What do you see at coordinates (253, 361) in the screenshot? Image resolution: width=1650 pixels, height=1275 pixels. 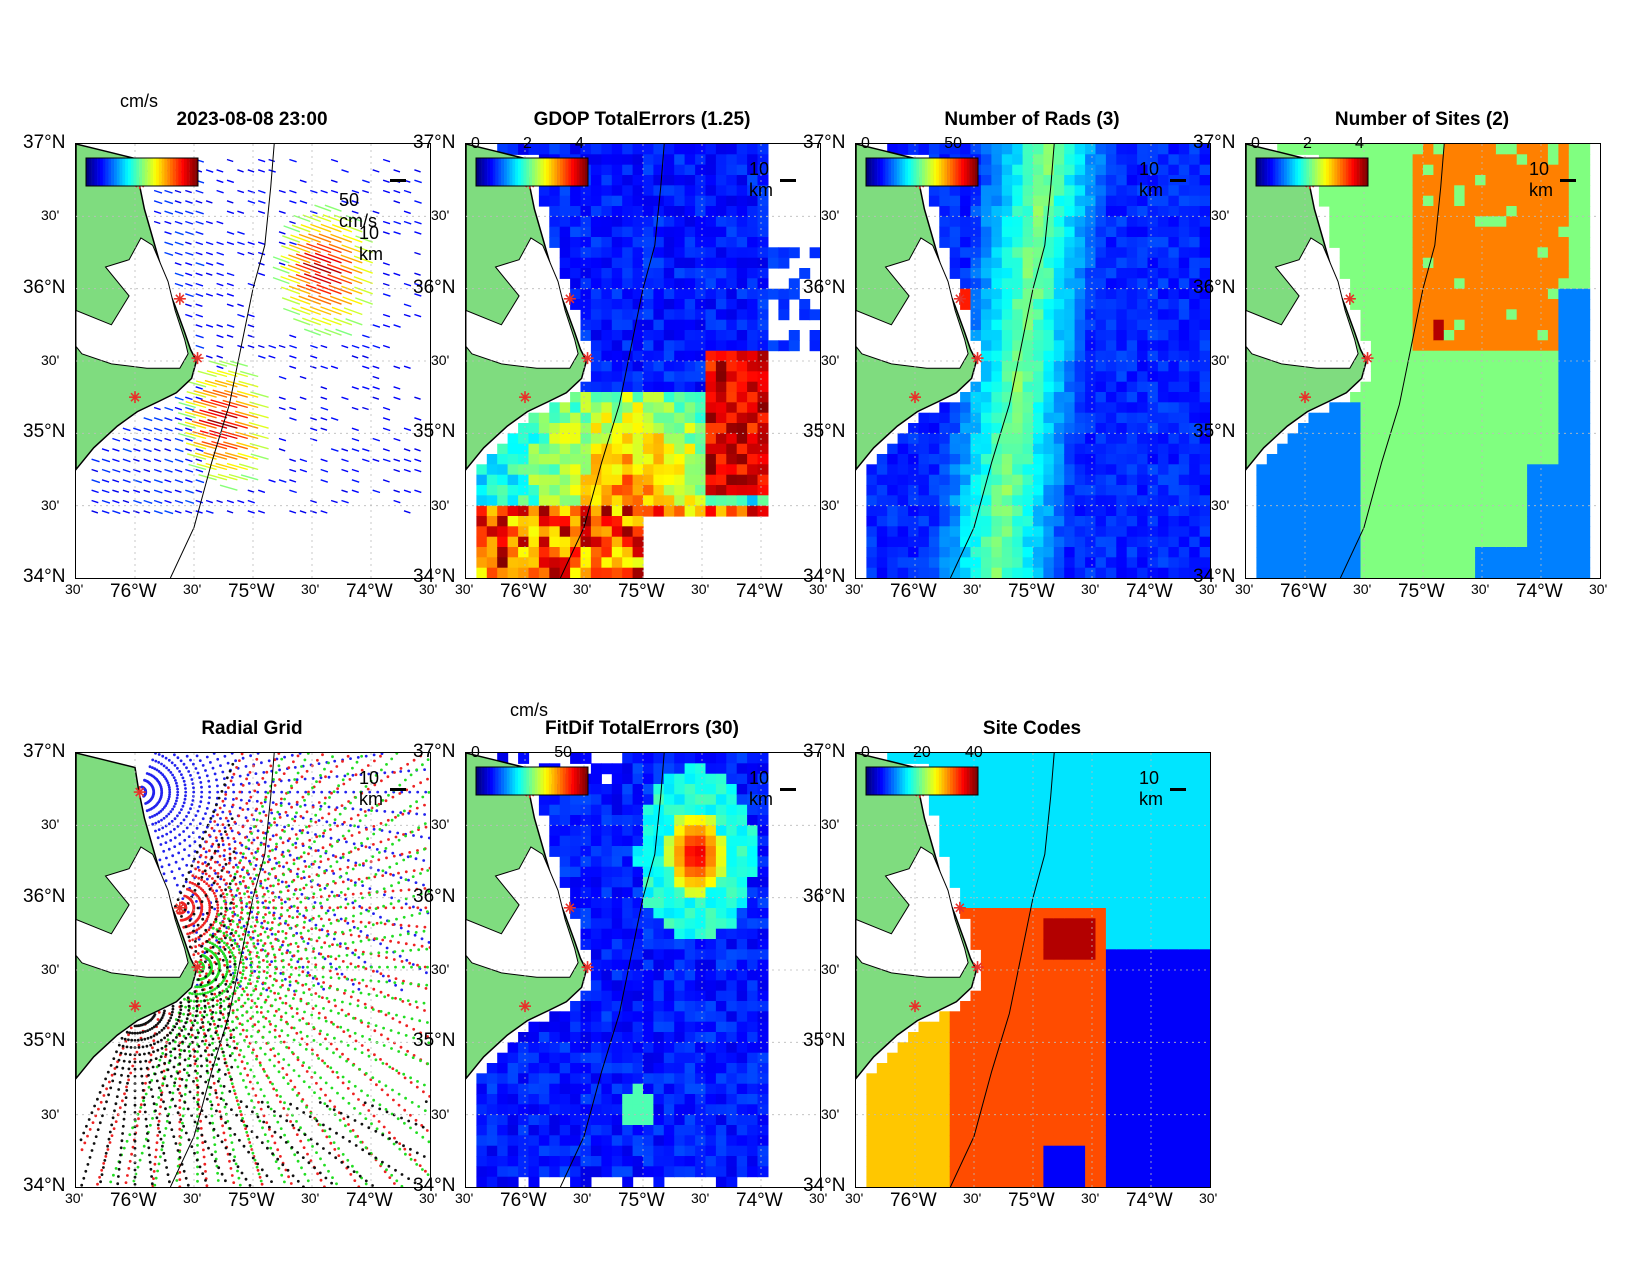 I see `map-canvas` at bounding box center [253, 361].